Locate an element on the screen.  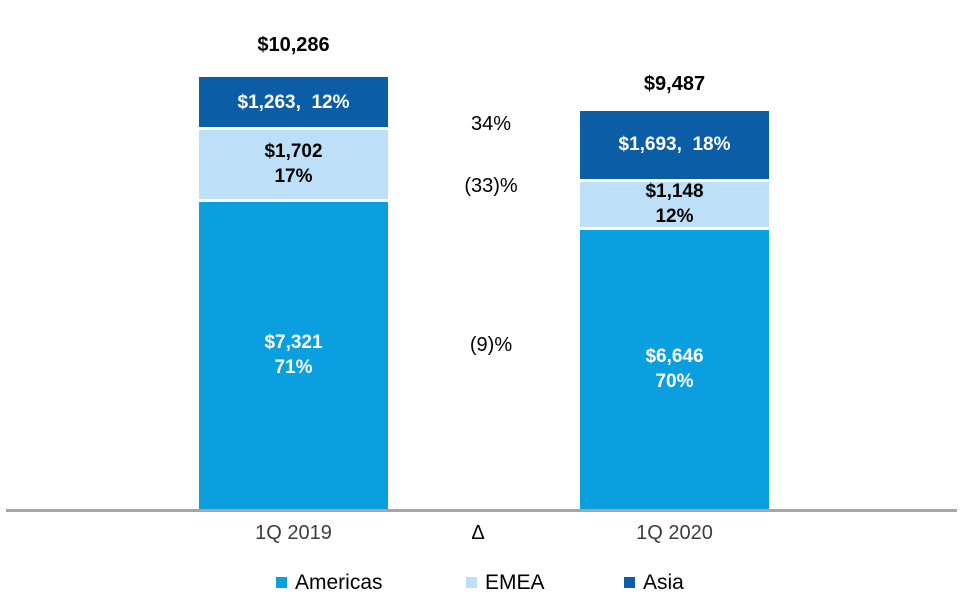
segment-label-americas-value-1q2020: $6,646 is located at coordinates (674, 357).